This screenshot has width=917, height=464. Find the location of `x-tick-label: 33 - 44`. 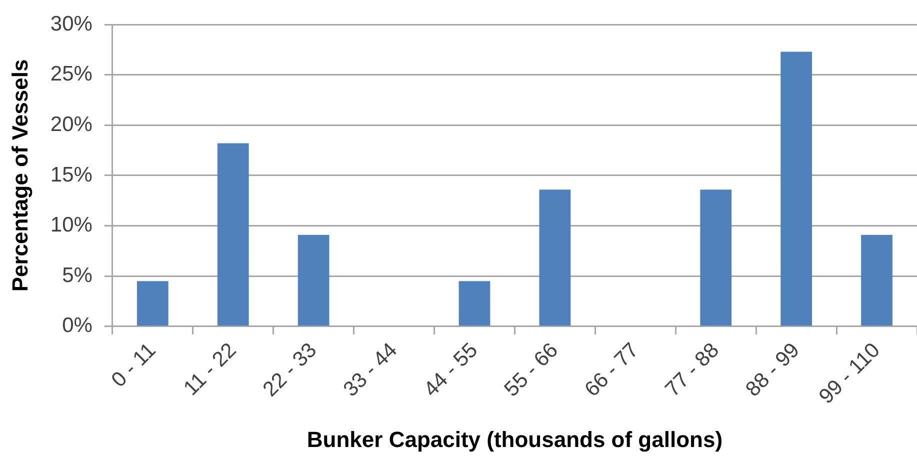

x-tick-label: 33 - 44 is located at coordinates (370, 370).